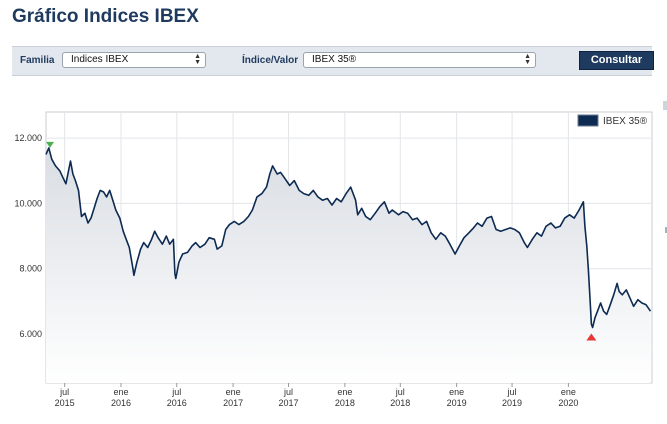  What do you see at coordinates (28, 203) in the screenshot?
I see `y-tick-label: 10.000` at bounding box center [28, 203].